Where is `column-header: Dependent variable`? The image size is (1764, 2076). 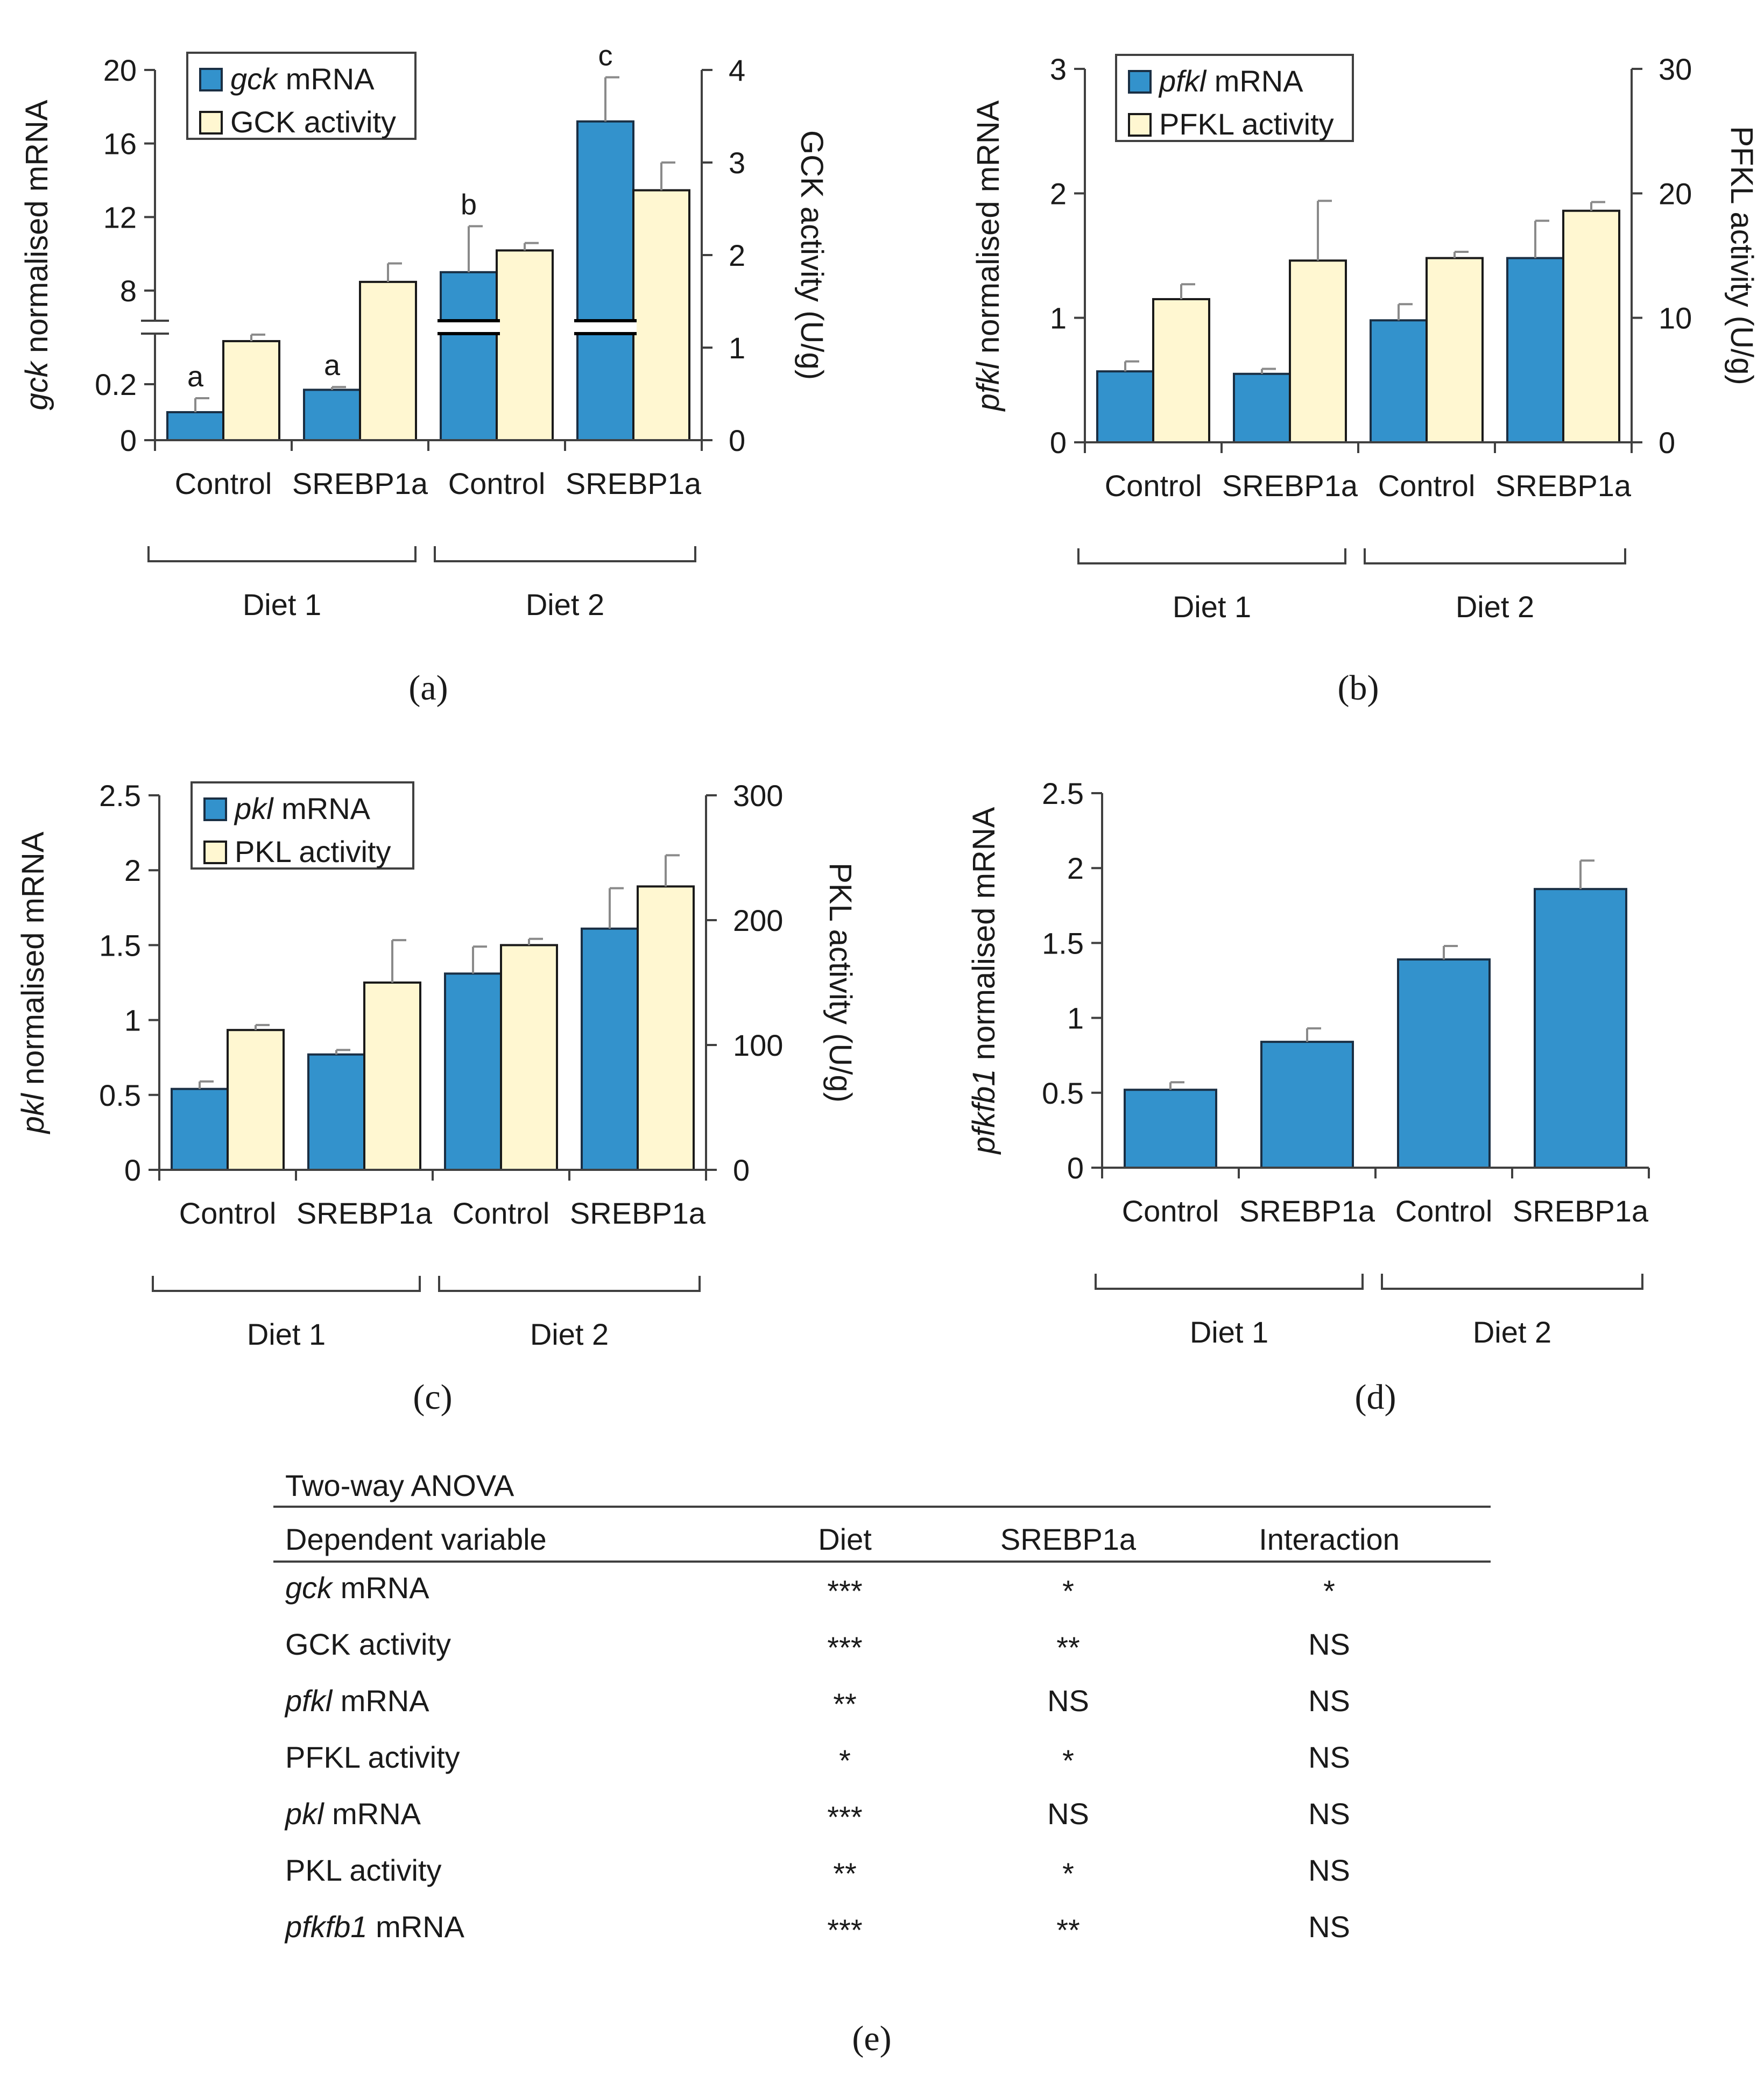
column-header: Dependent variable is located at coordinates (416, 1539).